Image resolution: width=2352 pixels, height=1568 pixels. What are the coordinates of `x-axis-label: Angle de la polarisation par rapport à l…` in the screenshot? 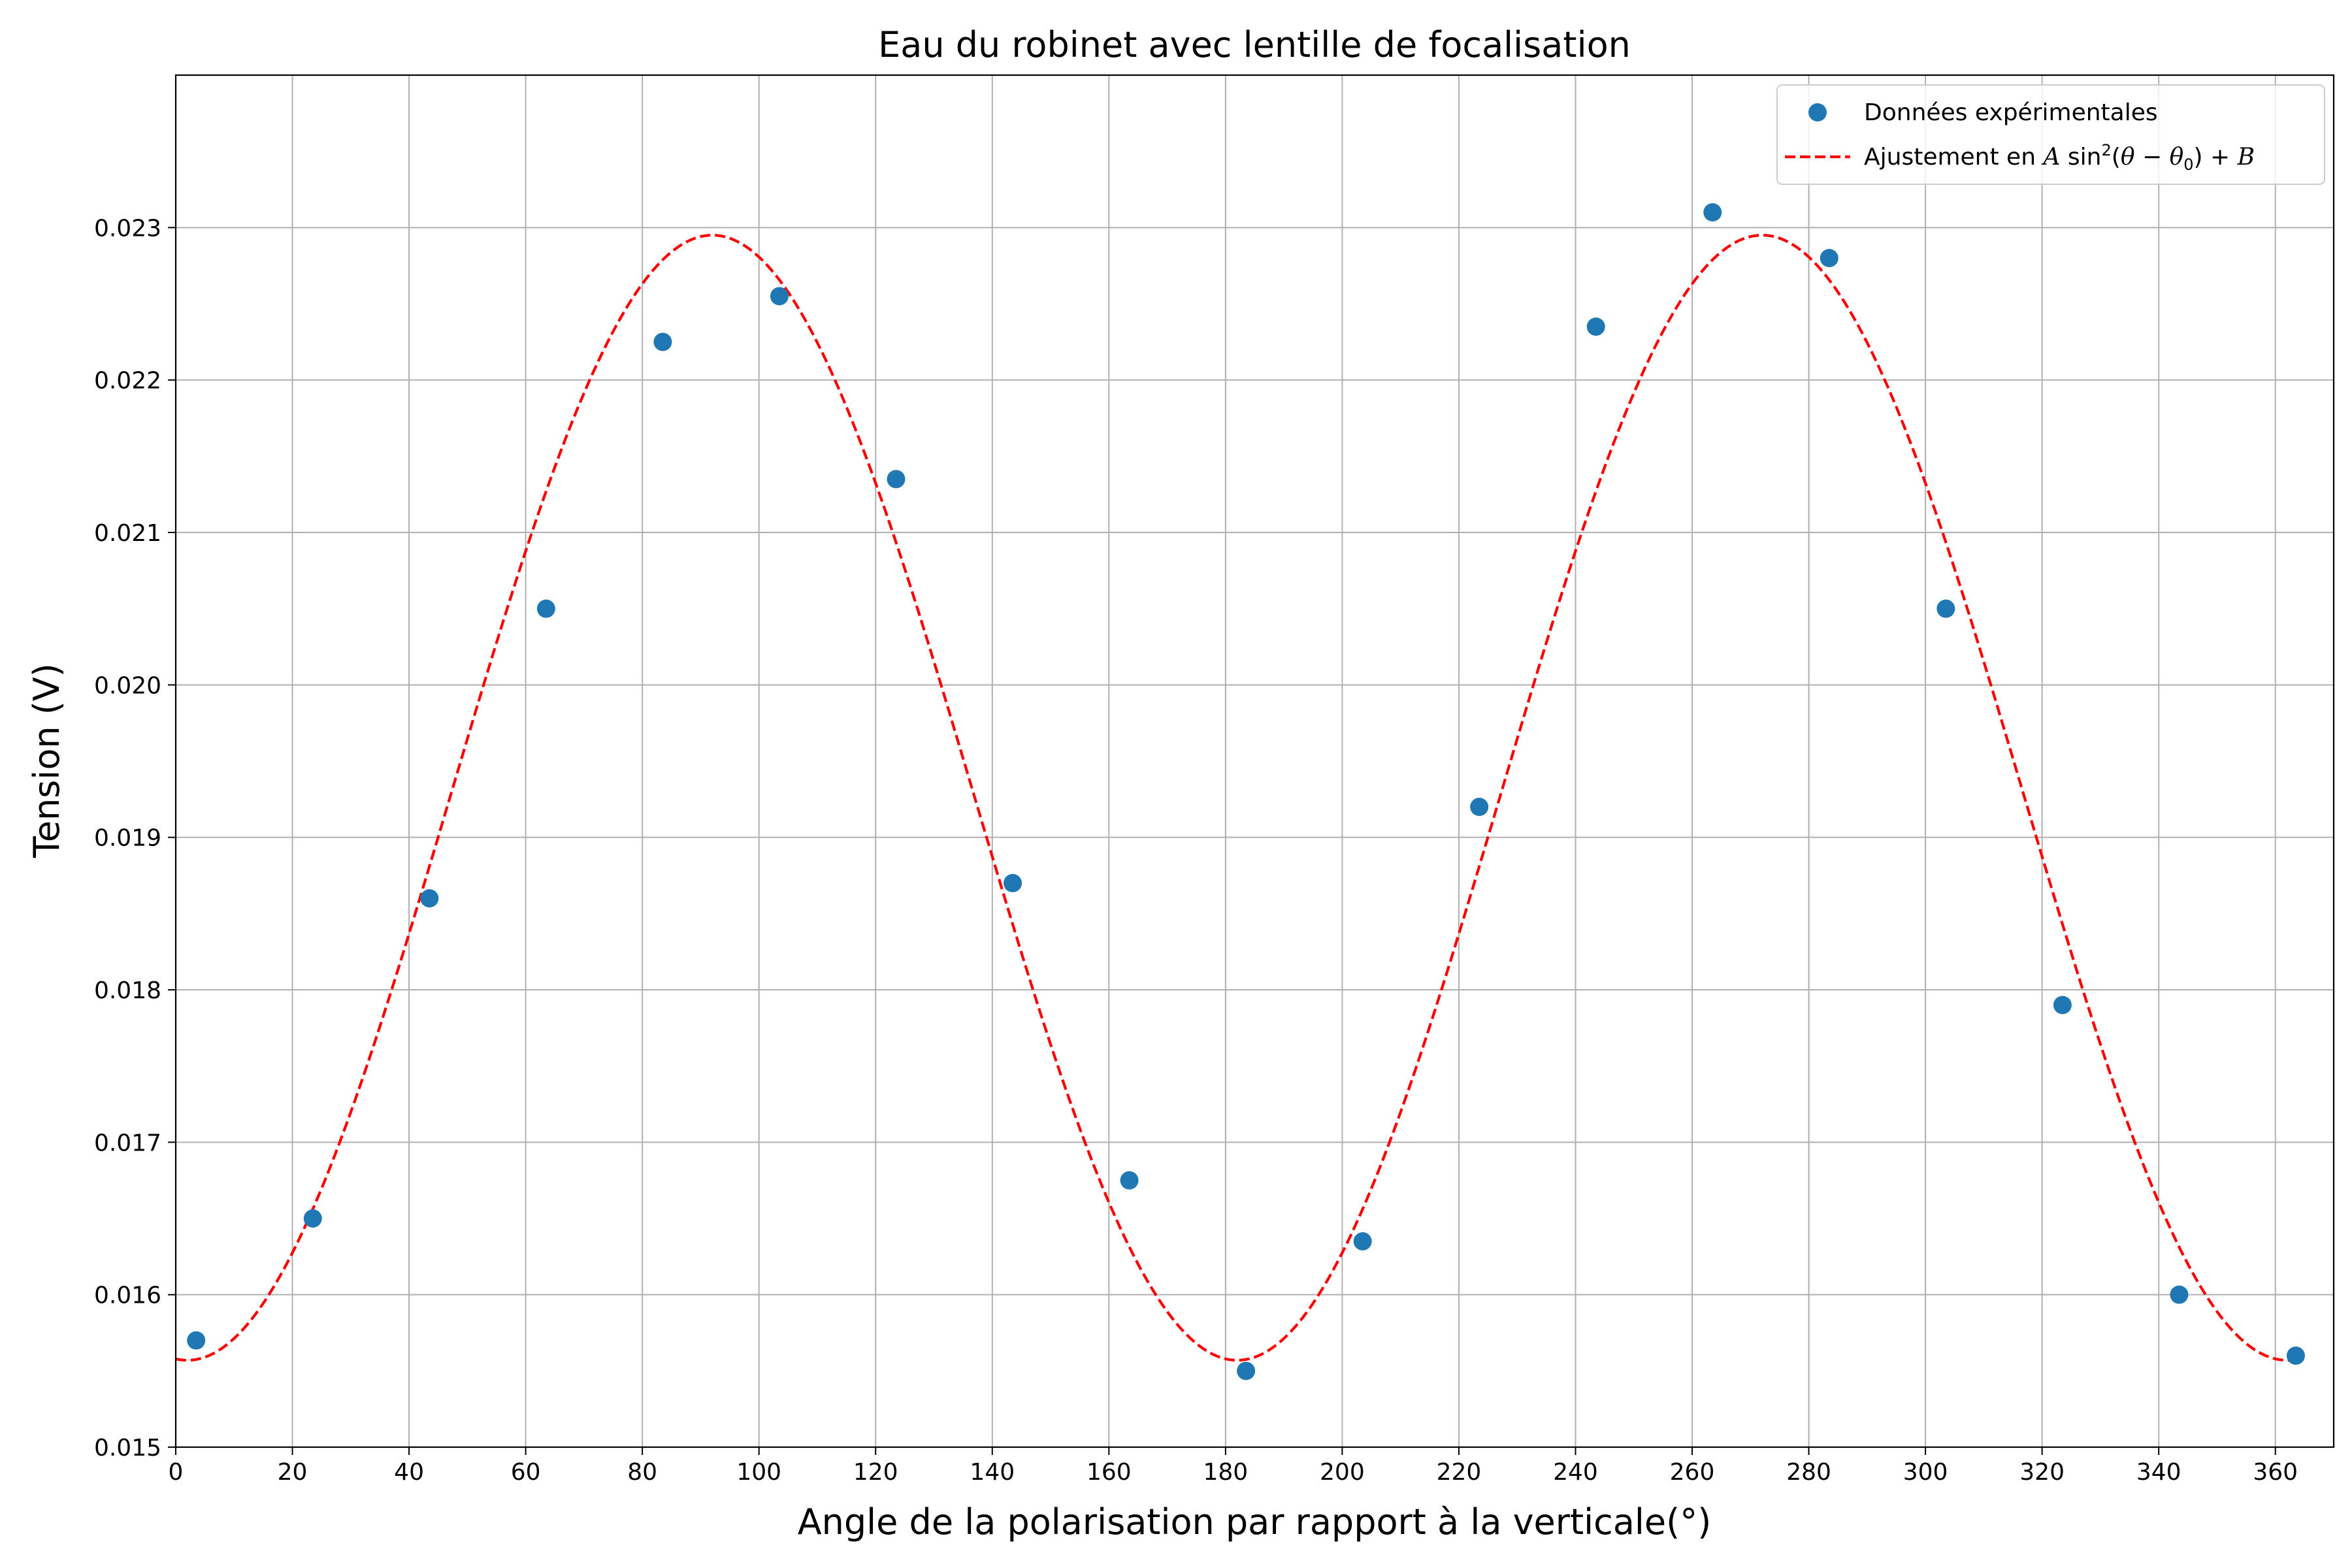 It's located at (1255, 1522).